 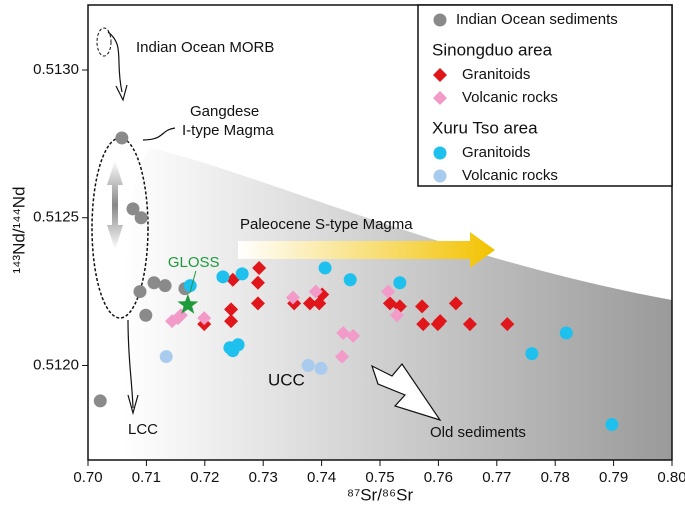 What do you see at coordinates (115, 205) in the screenshot?
I see `double-arrow` at bounding box center [115, 205].